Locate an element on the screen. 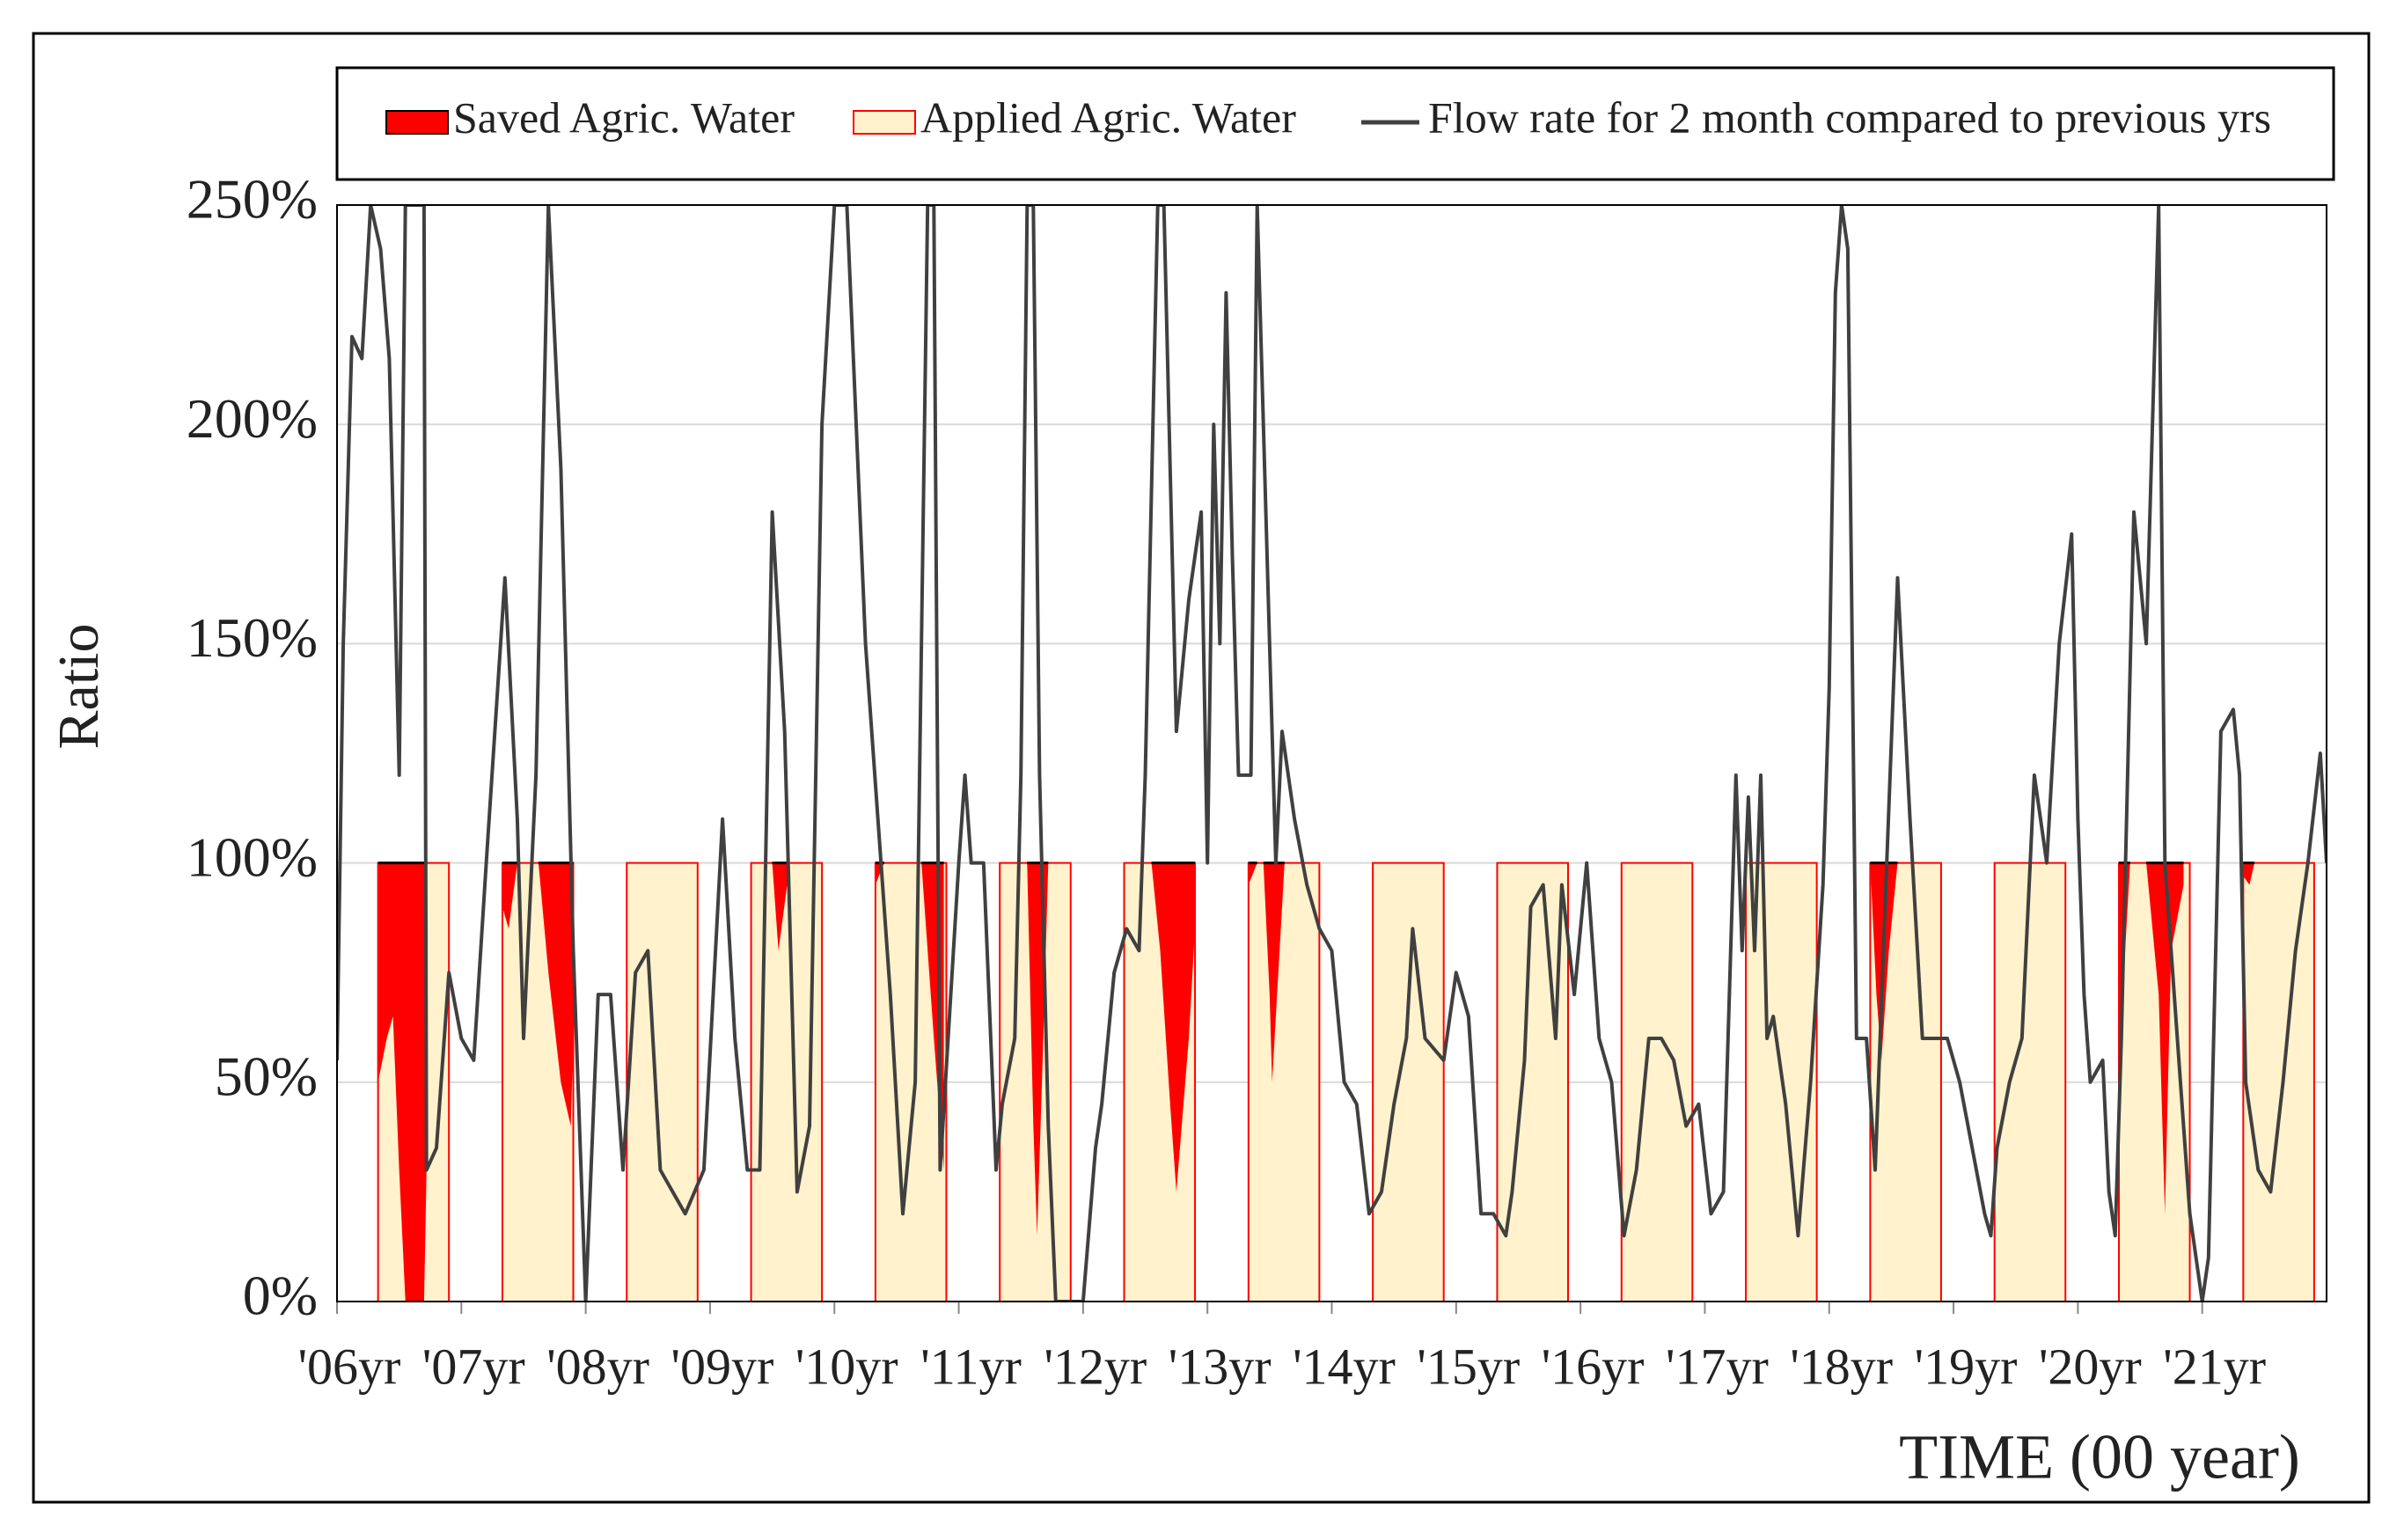 Image resolution: width=2404 pixels, height=1540 pixels. x-tick-label: '15yr is located at coordinates (1469, 1367).